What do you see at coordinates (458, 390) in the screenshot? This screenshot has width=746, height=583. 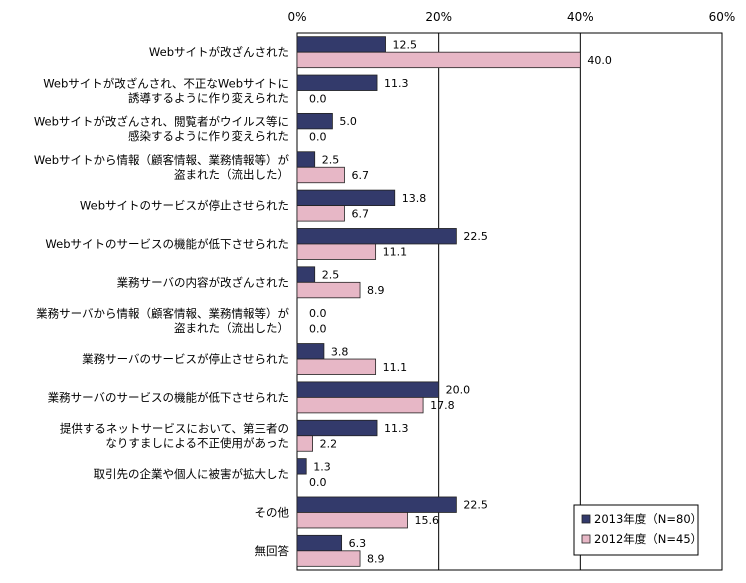 I see `data-label: 20.0` at bounding box center [458, 390].